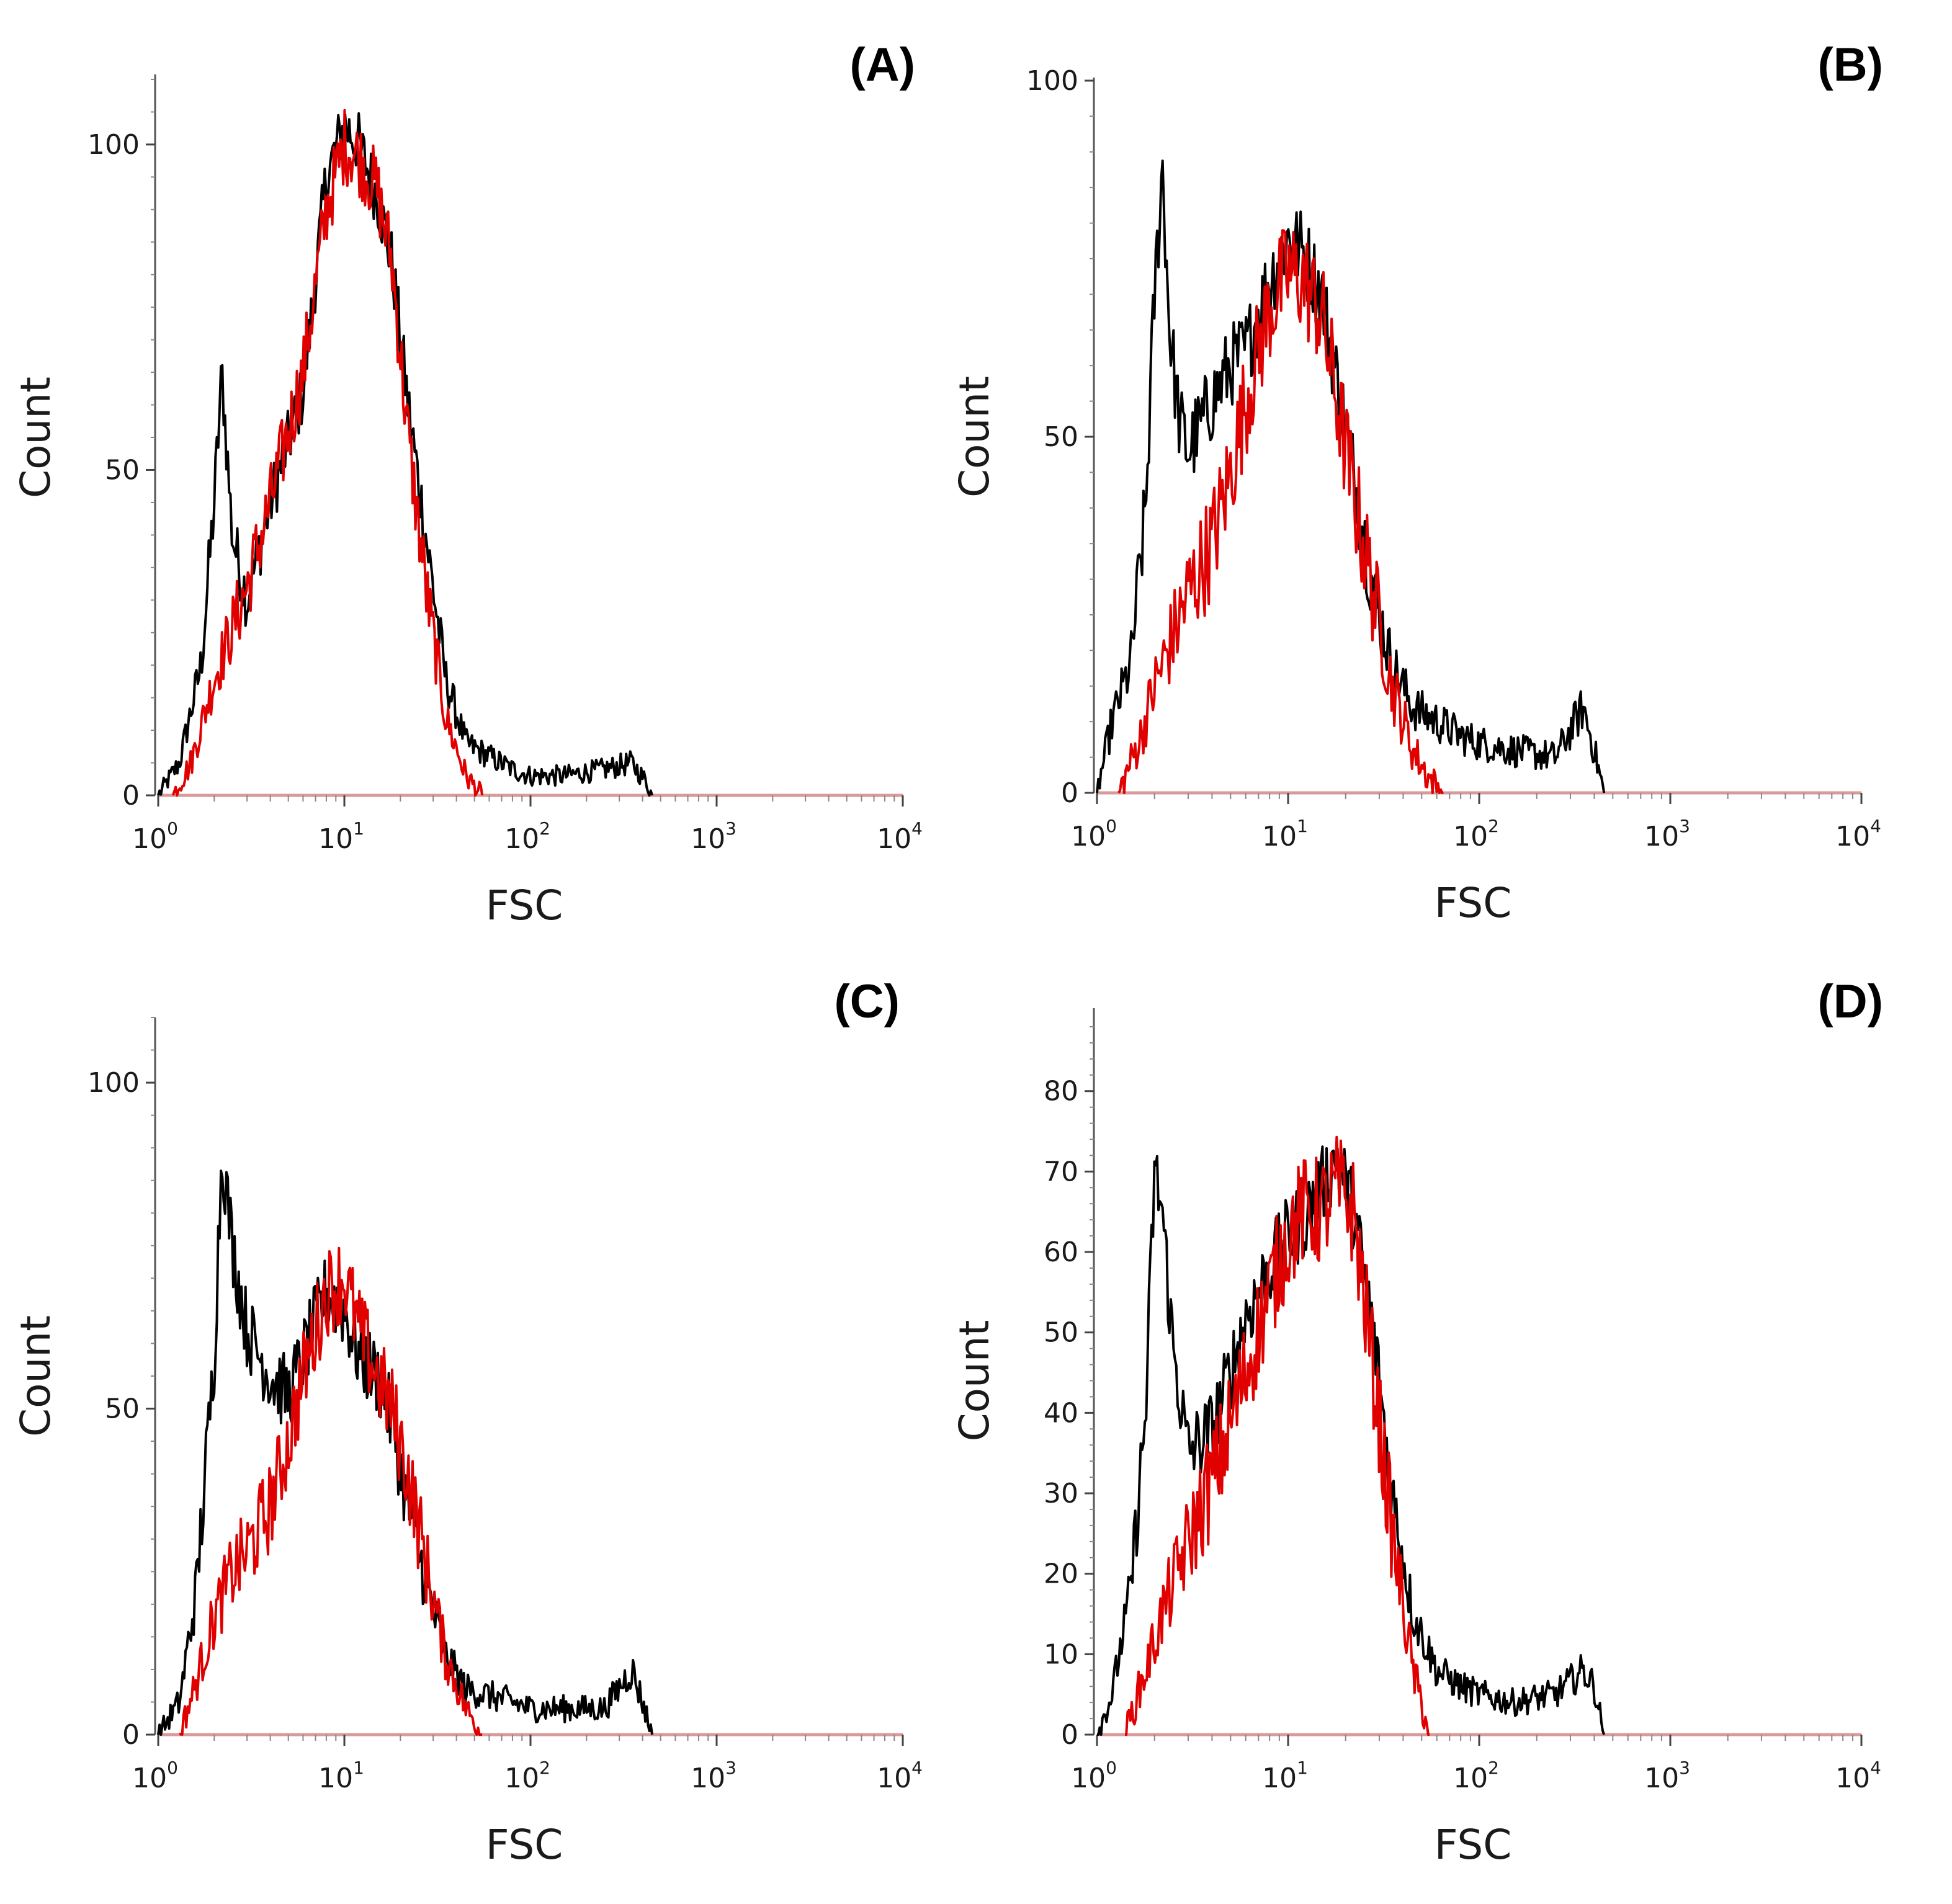  What do you see at coordinates (1061, 1574) in the screenshot?
I see `y-tick-label: 20` at bounding box center [1061, 1574].